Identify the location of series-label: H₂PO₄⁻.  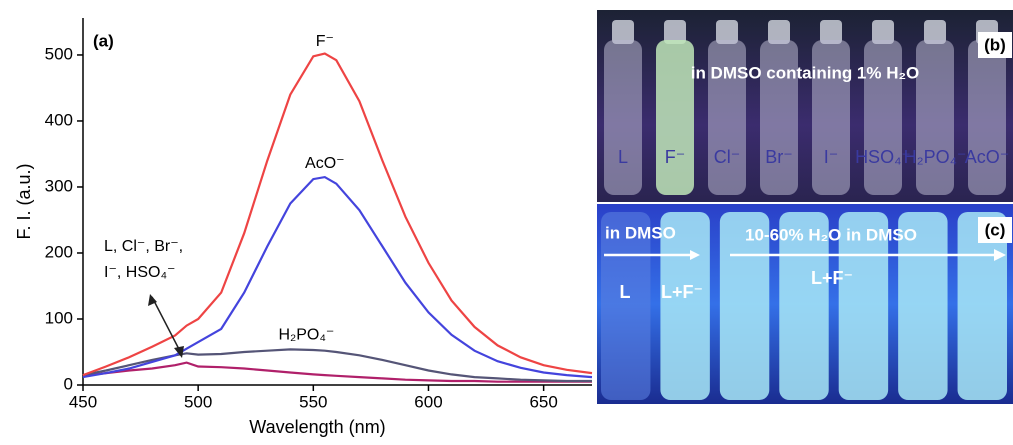
(306, 335).